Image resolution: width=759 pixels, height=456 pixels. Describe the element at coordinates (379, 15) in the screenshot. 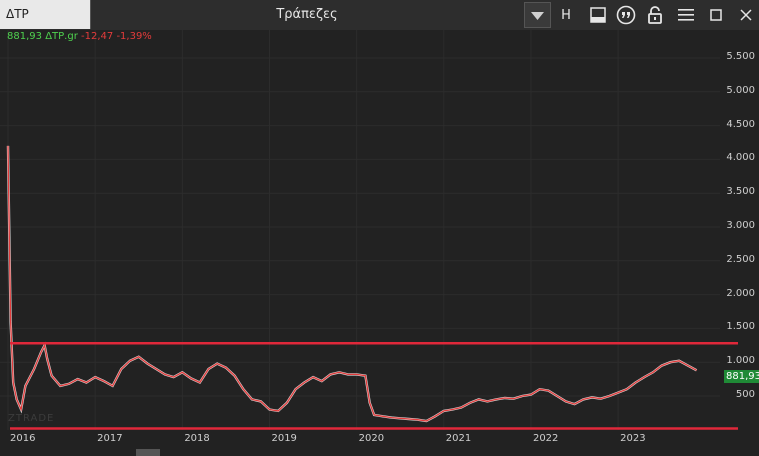

I see `title-bar: ΔΤΡ Τράπεζες H` at that location.